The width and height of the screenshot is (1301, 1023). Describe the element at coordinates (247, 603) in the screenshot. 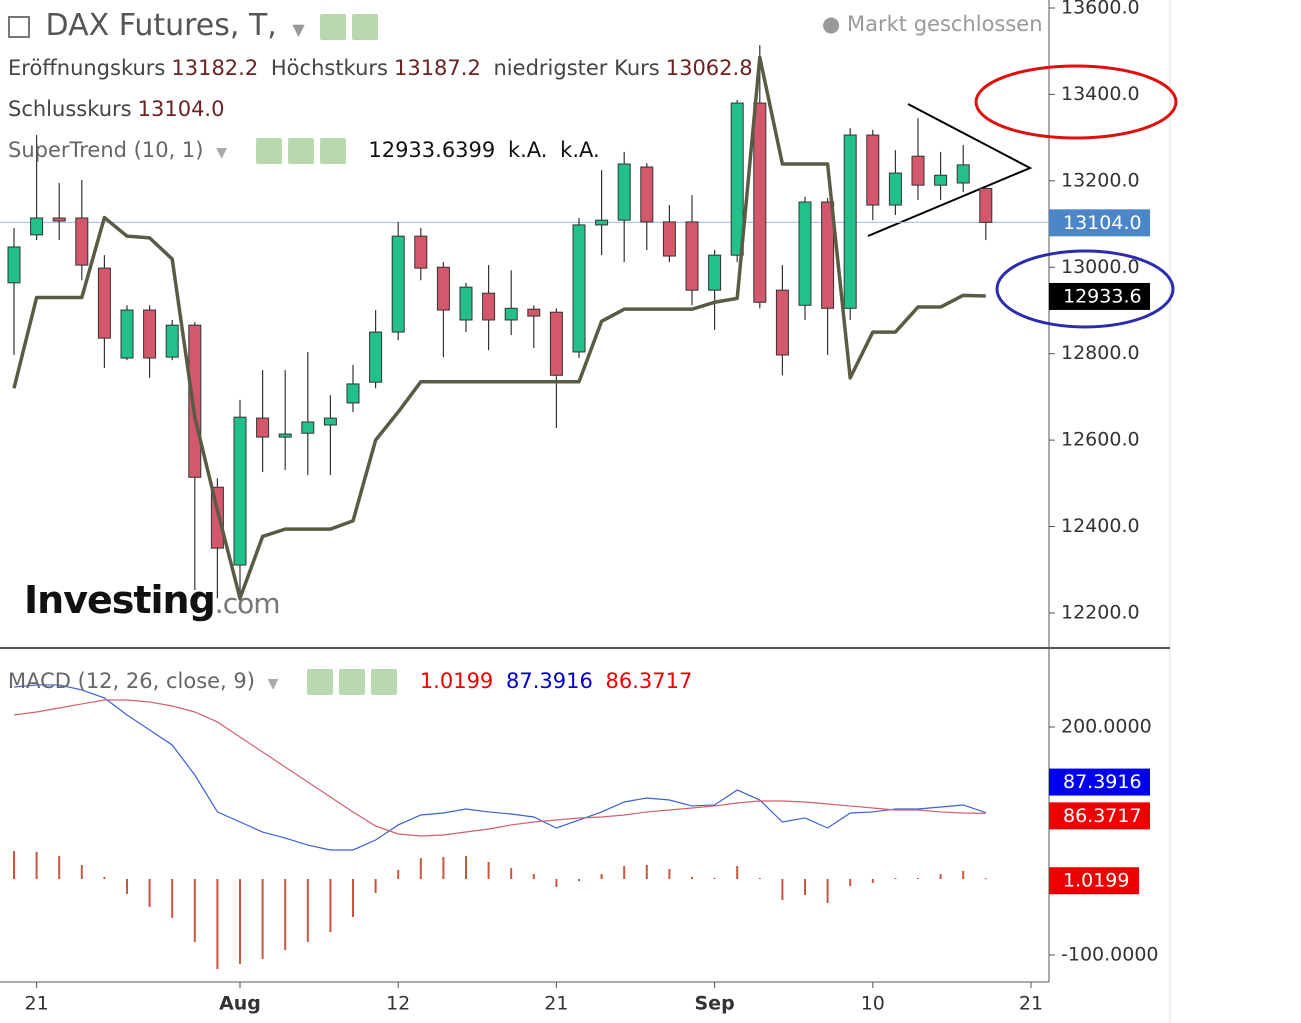

I see `watermark-text: .com` at that location.